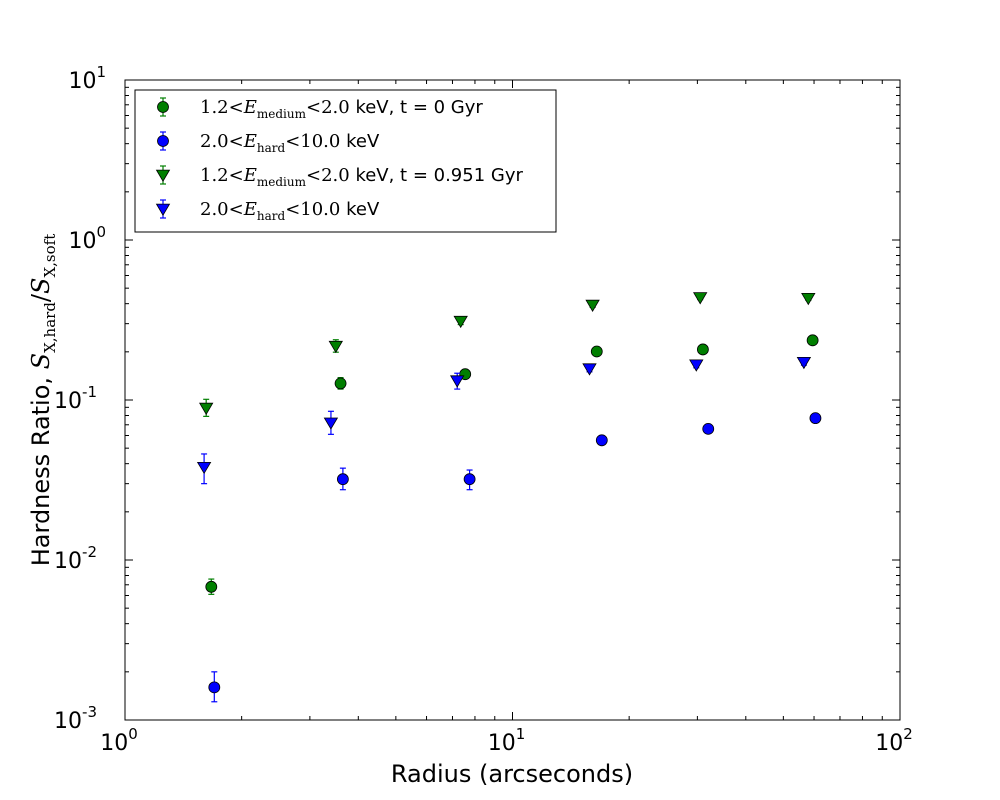 The image size is (1000, 800). What do you see at coordinates (512, 774) in the screenshot?
I see `x-axis-title: Radius (arcseconds)` at bounding box center [512, 774].